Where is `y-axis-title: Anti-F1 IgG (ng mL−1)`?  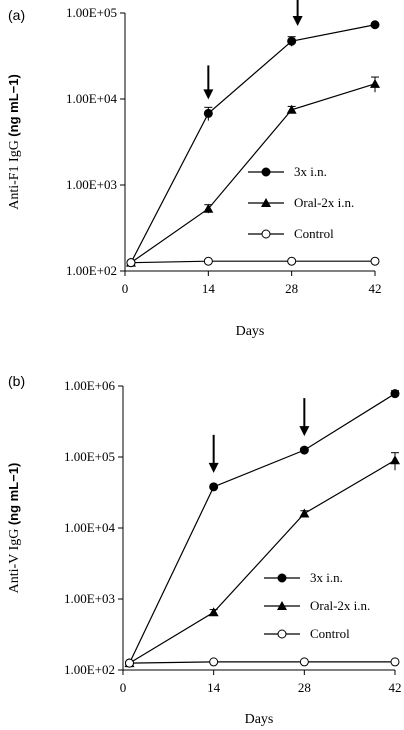
y-axis-title: Anti-F1 IgG (ng mL−1) is located at coordinates (14, 142).